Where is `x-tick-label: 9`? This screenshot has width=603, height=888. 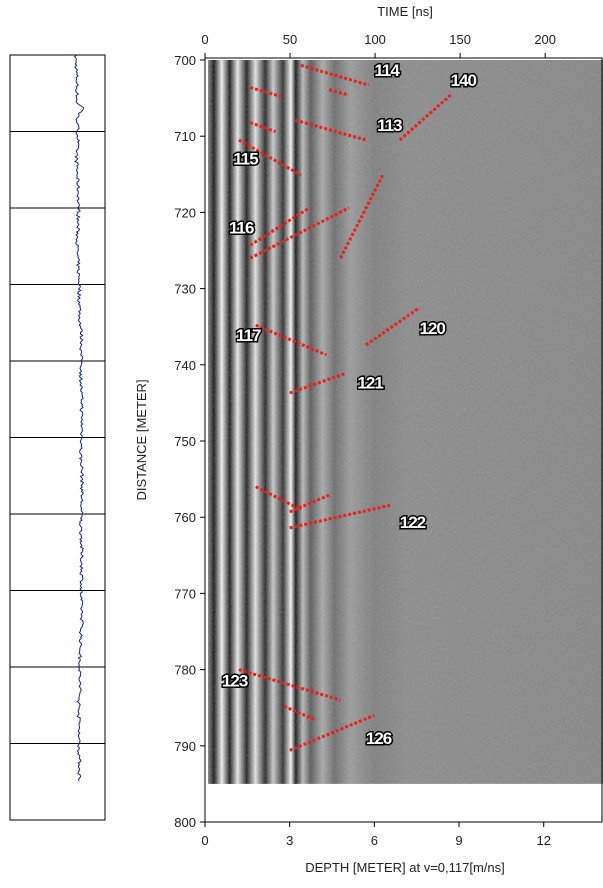 x-tick-label: 9 is located at coordinates (458, 840).